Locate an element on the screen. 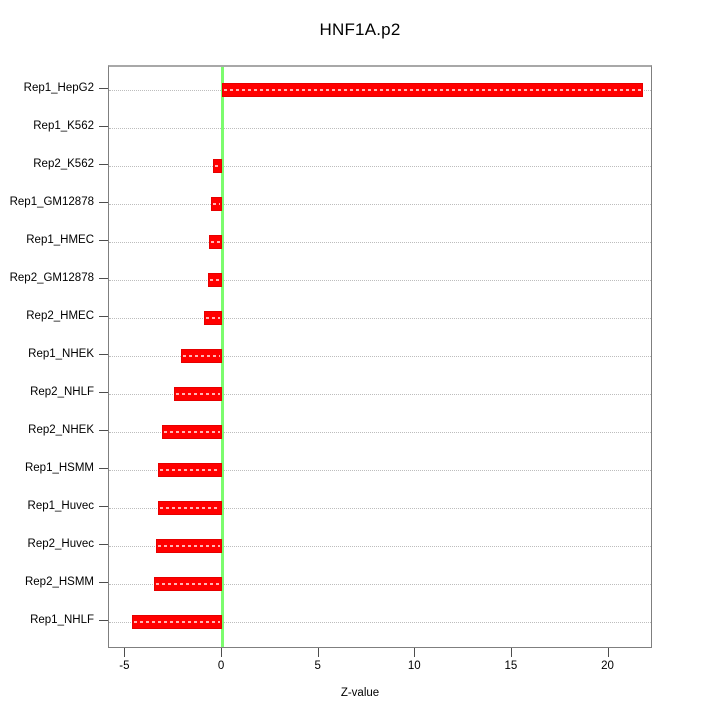 This screenshot has height=720, width=720. y-tick-label-rep1-nhek: Rep1_NHEK is located at coordinates (61, 353).